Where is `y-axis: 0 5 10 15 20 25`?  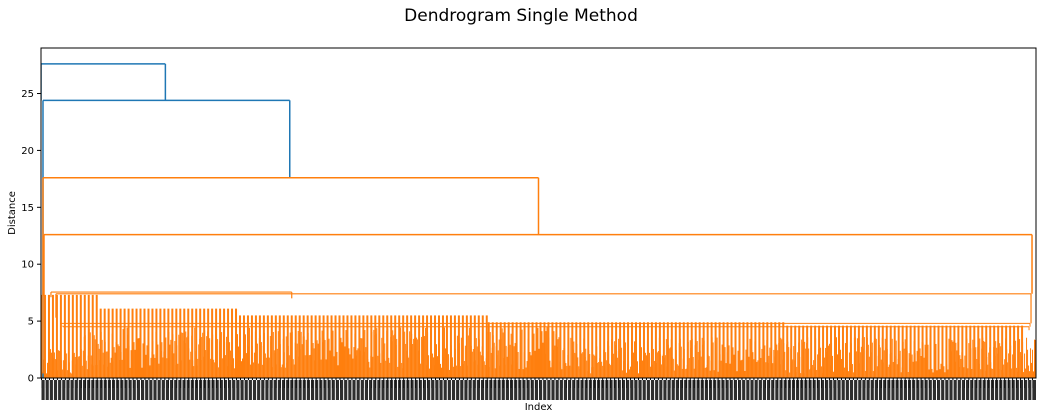 y-axis: 0 5 10 15 20 25 is located at coordinates (31, 237).